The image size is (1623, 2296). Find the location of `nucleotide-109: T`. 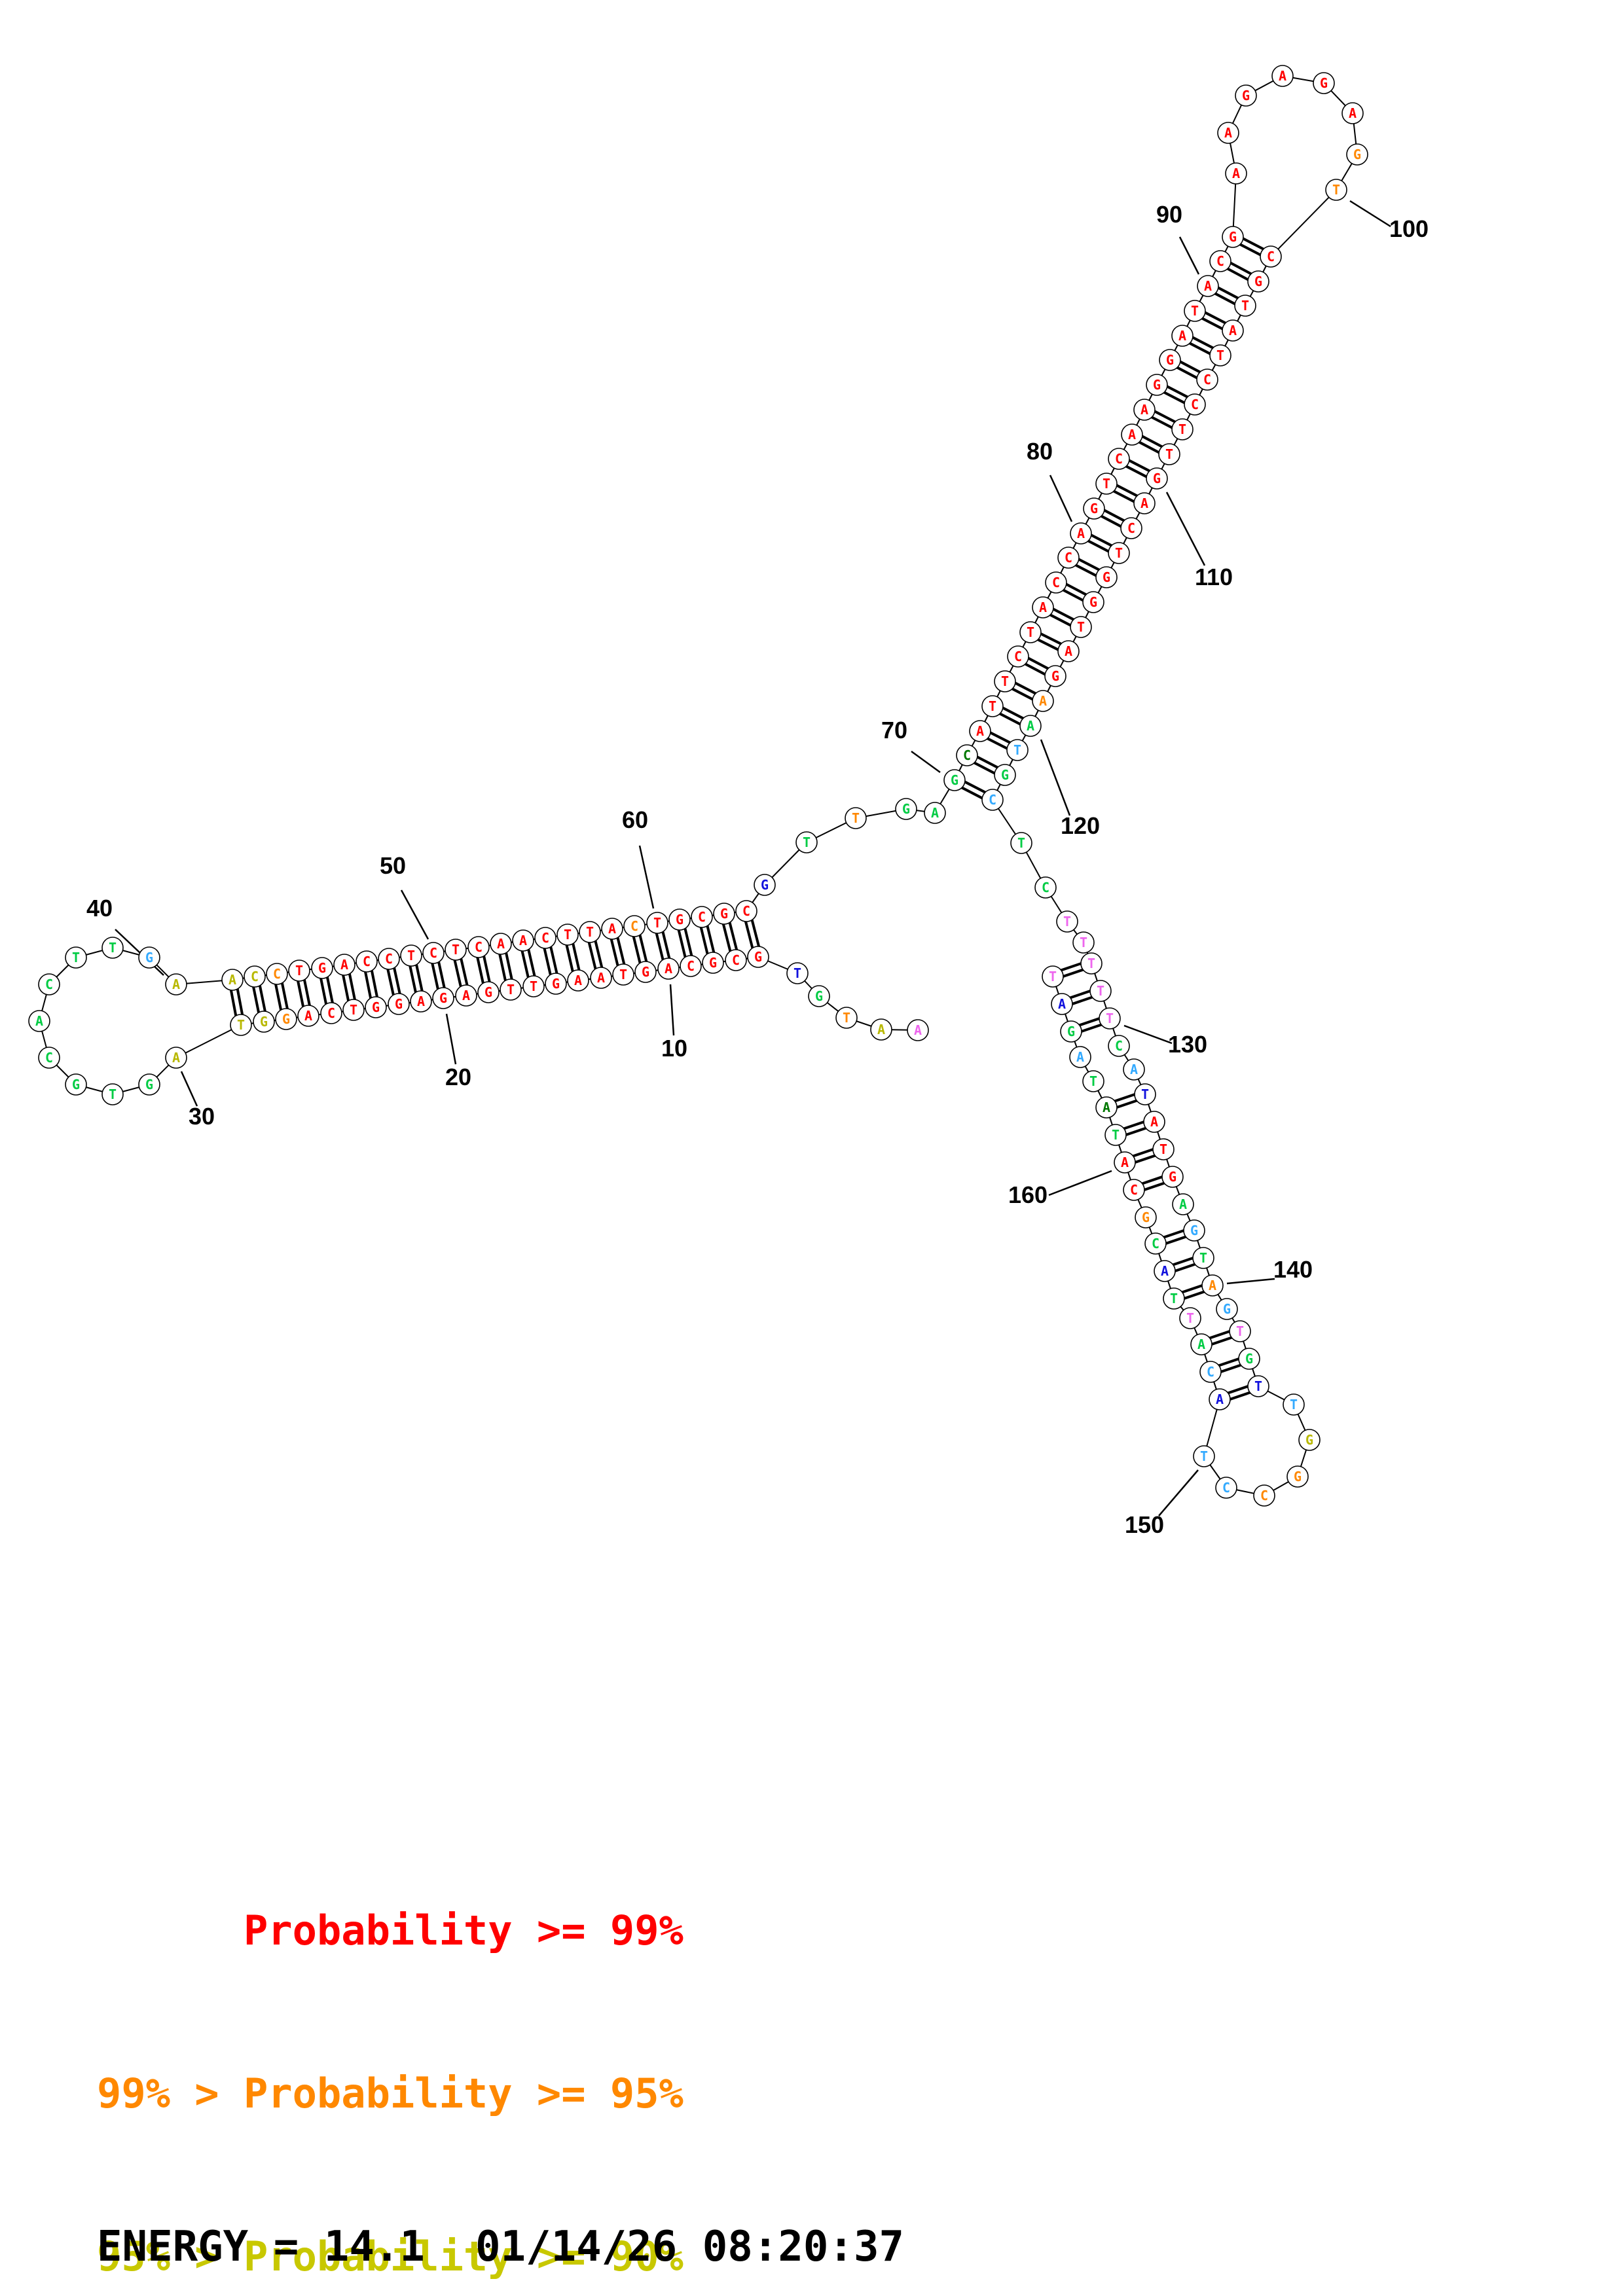

nucleotide-109: T is located at coordinates (1169, 454).